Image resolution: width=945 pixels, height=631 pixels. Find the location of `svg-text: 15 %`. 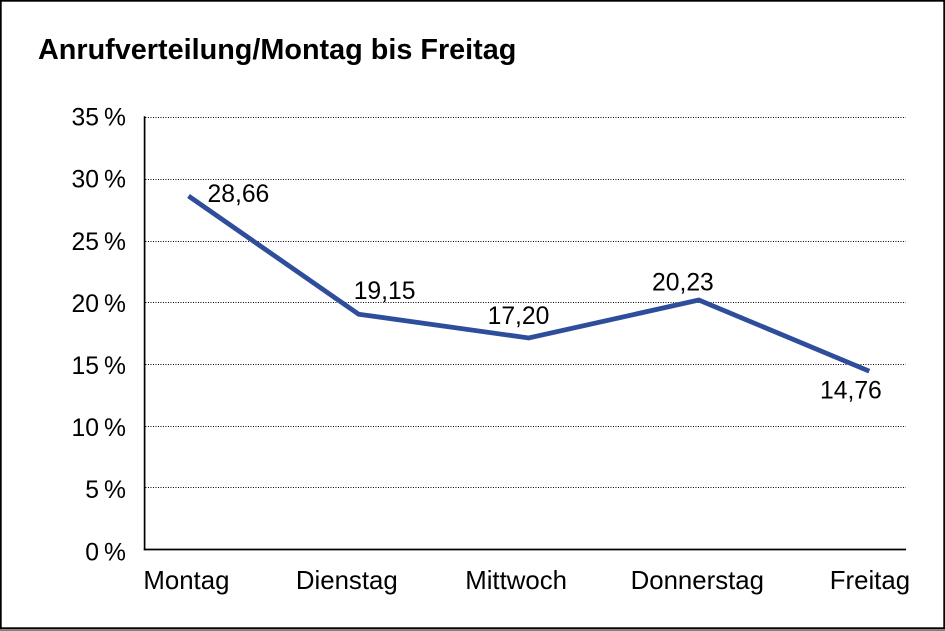

svg-text: 15 % is located at coordinates (99, 366).